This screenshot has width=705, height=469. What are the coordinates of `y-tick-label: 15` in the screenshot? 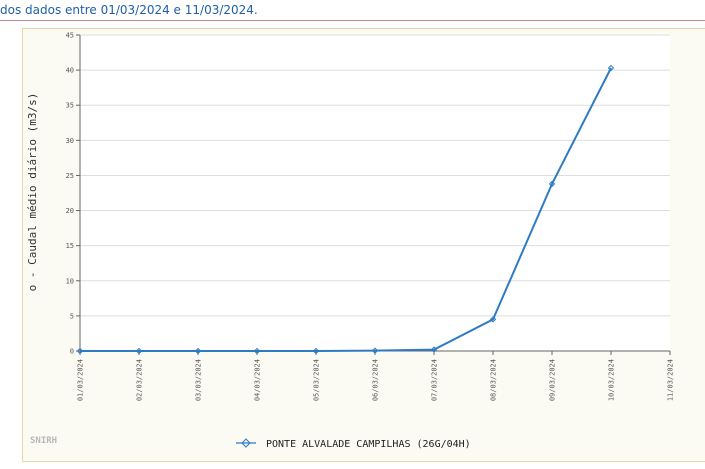 It's located at (70, 246).